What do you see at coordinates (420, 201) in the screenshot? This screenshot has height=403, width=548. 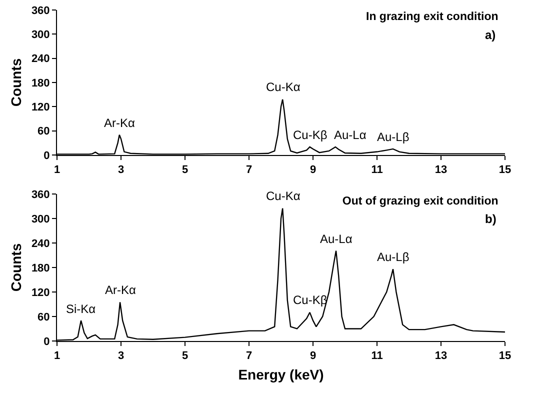 I see `chart-title: Out of grazing exit condition` at bounding box center [420, 201].